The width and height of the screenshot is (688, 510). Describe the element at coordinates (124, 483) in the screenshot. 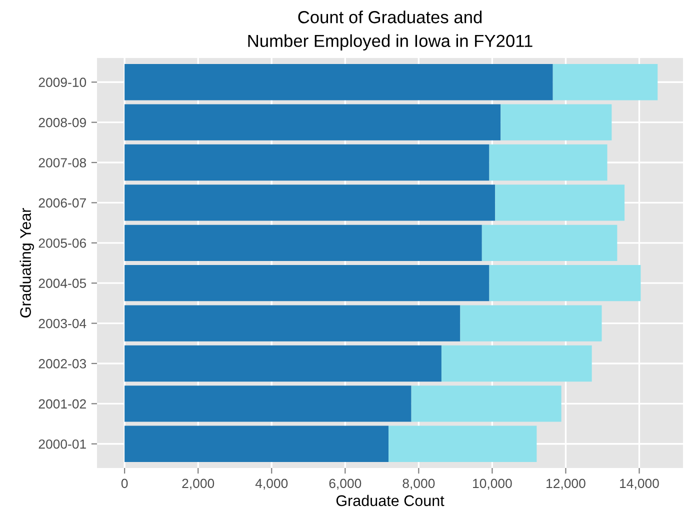

I see `x-tick-label: 0` at that location.